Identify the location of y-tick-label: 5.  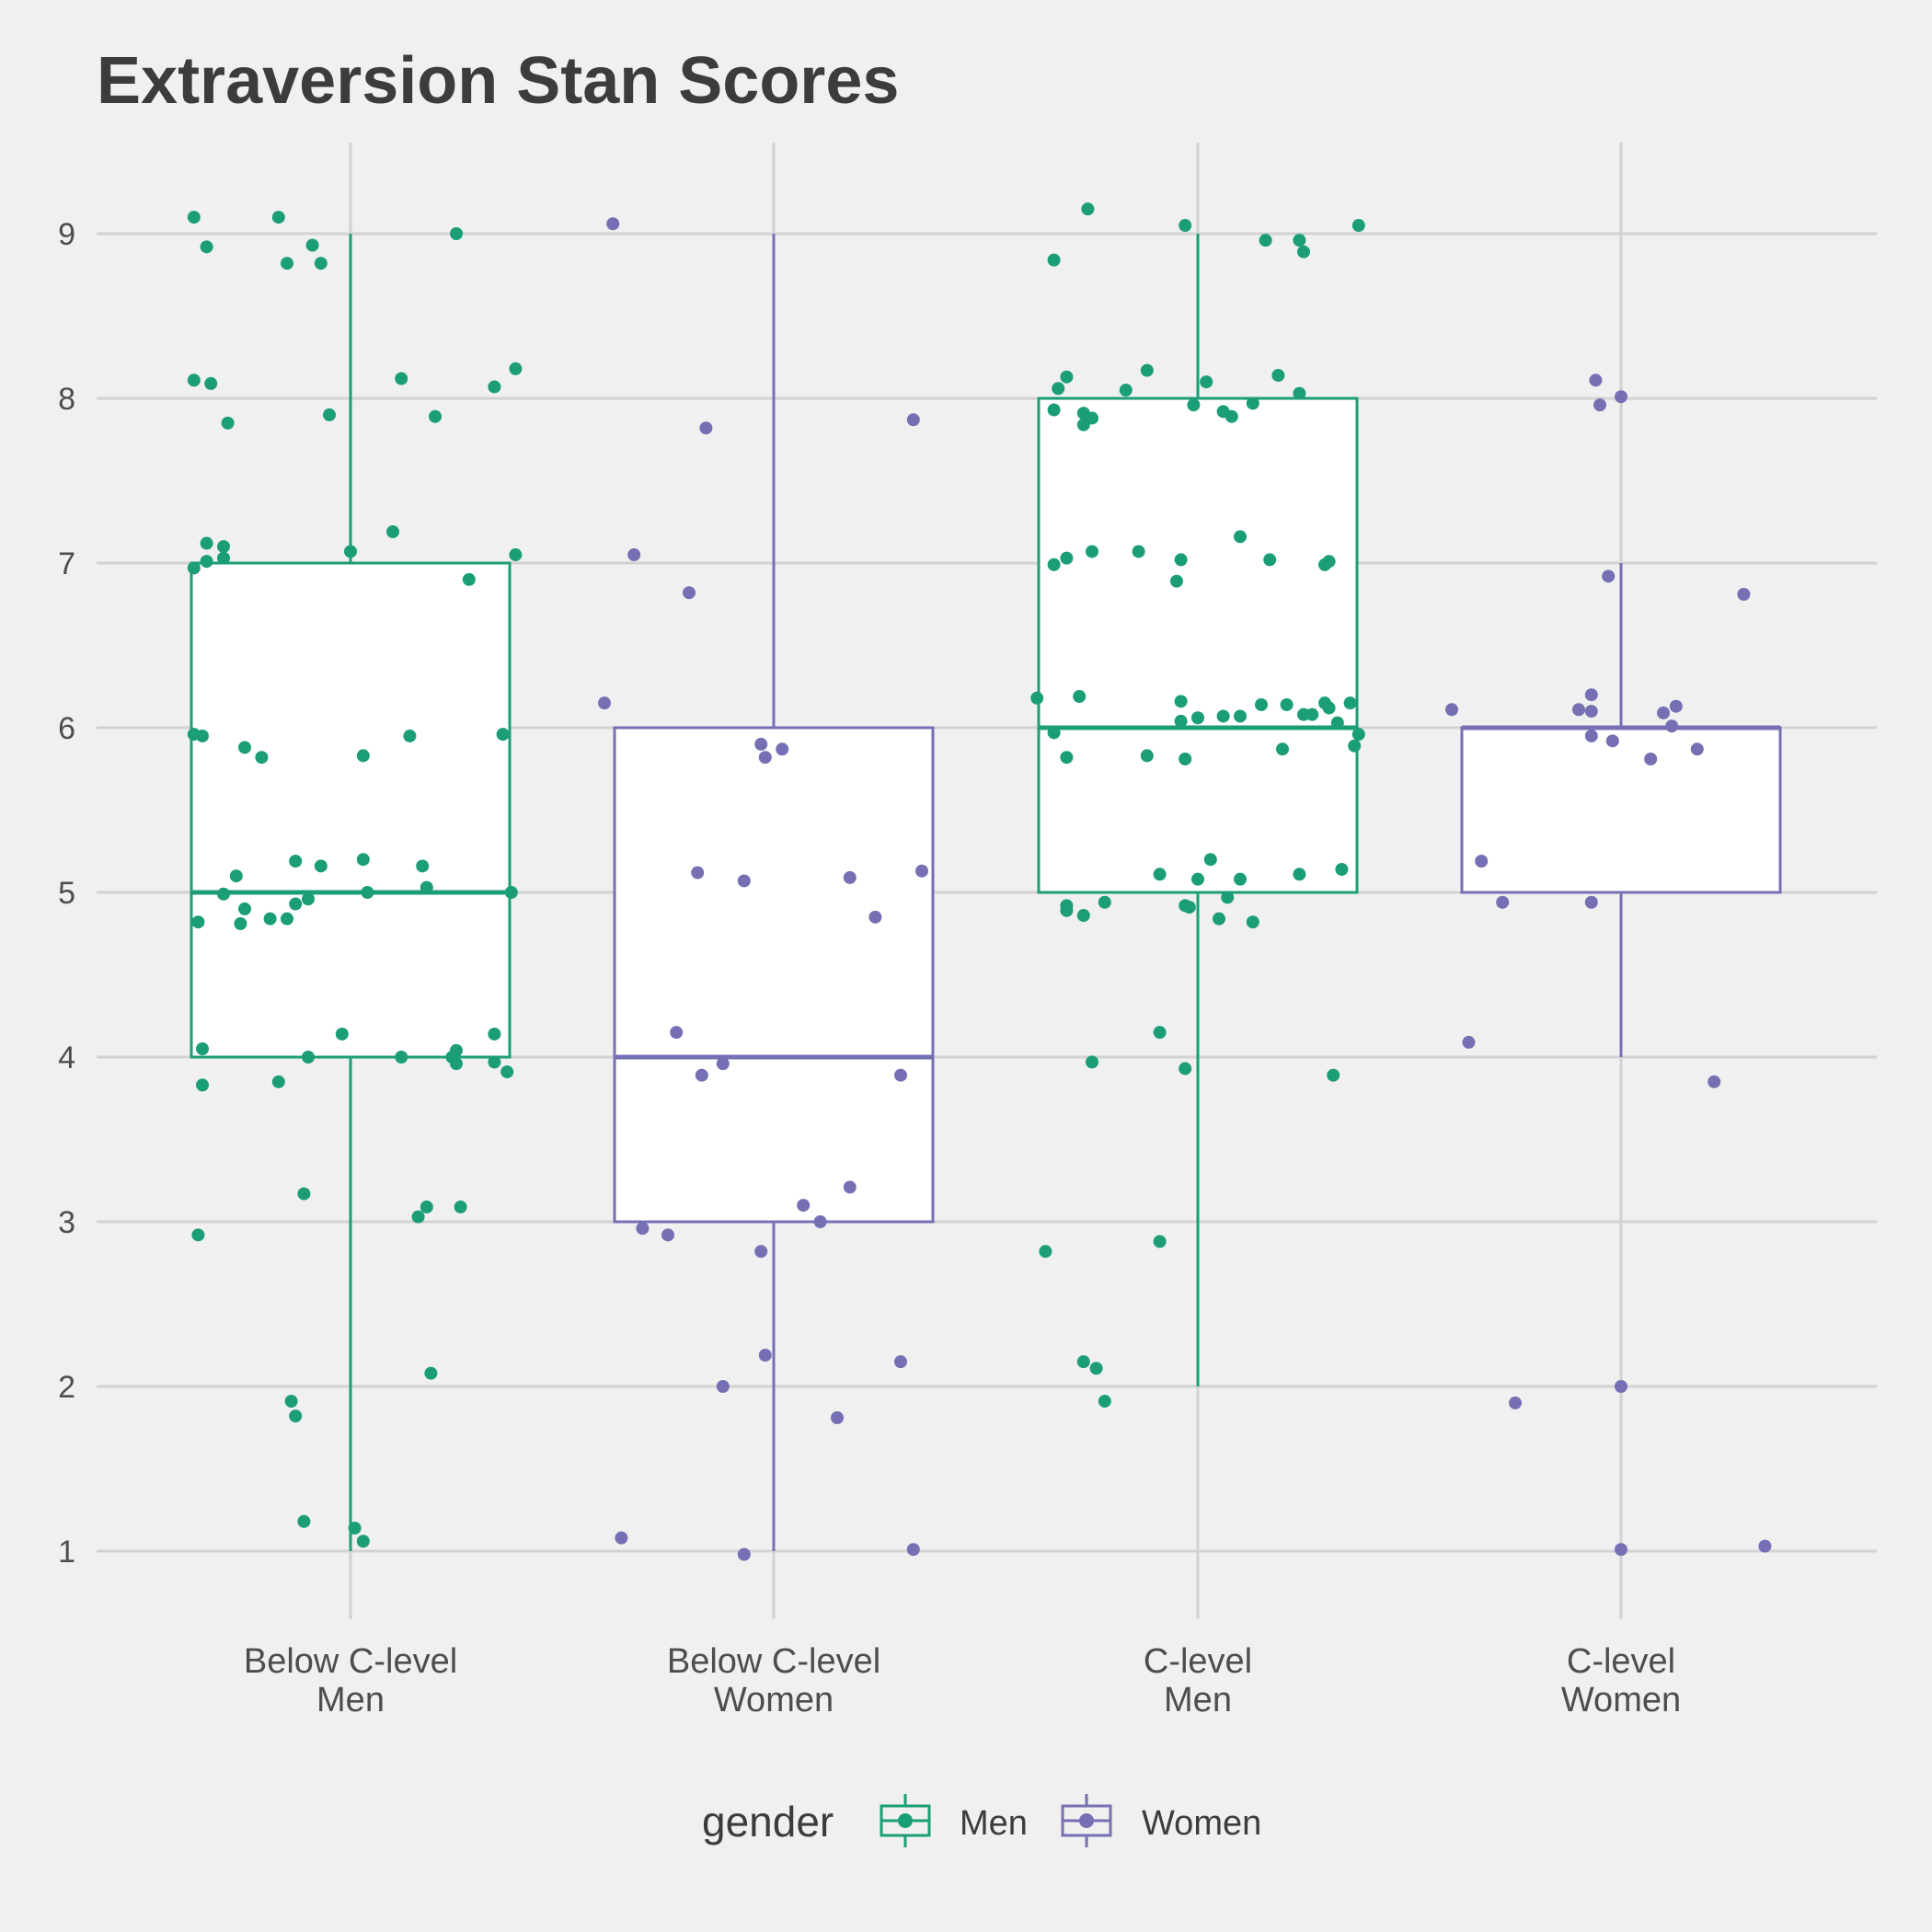
(66, 893).